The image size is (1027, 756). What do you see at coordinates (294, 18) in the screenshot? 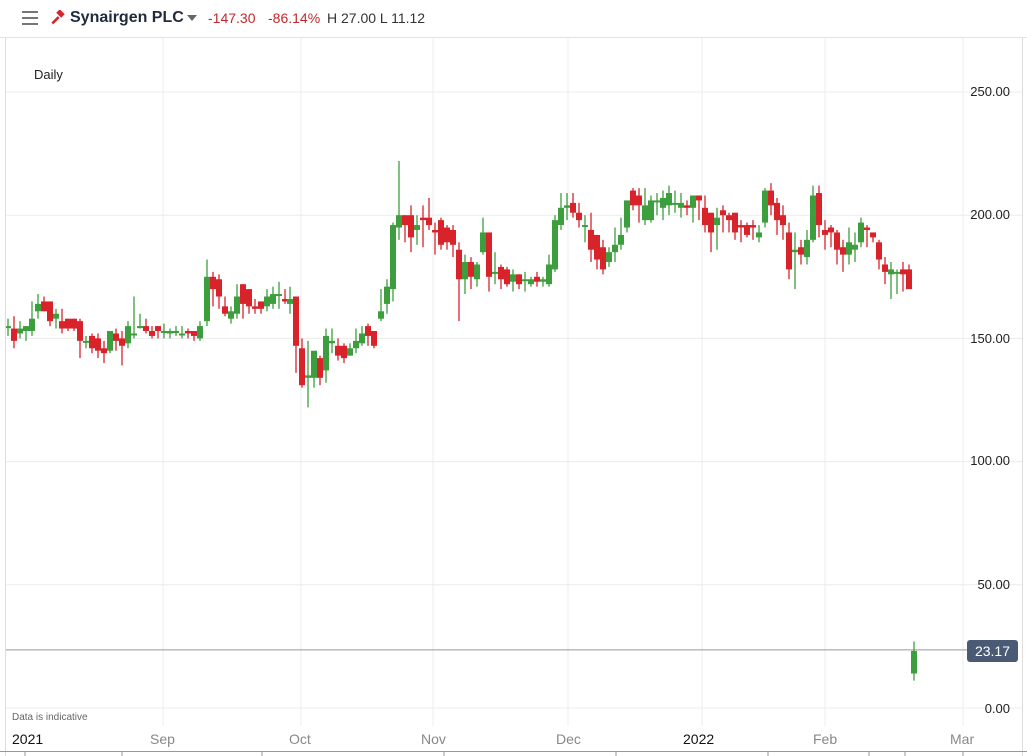
I see `price-change-percent: -86.14%` at bounding box center [294, 18].